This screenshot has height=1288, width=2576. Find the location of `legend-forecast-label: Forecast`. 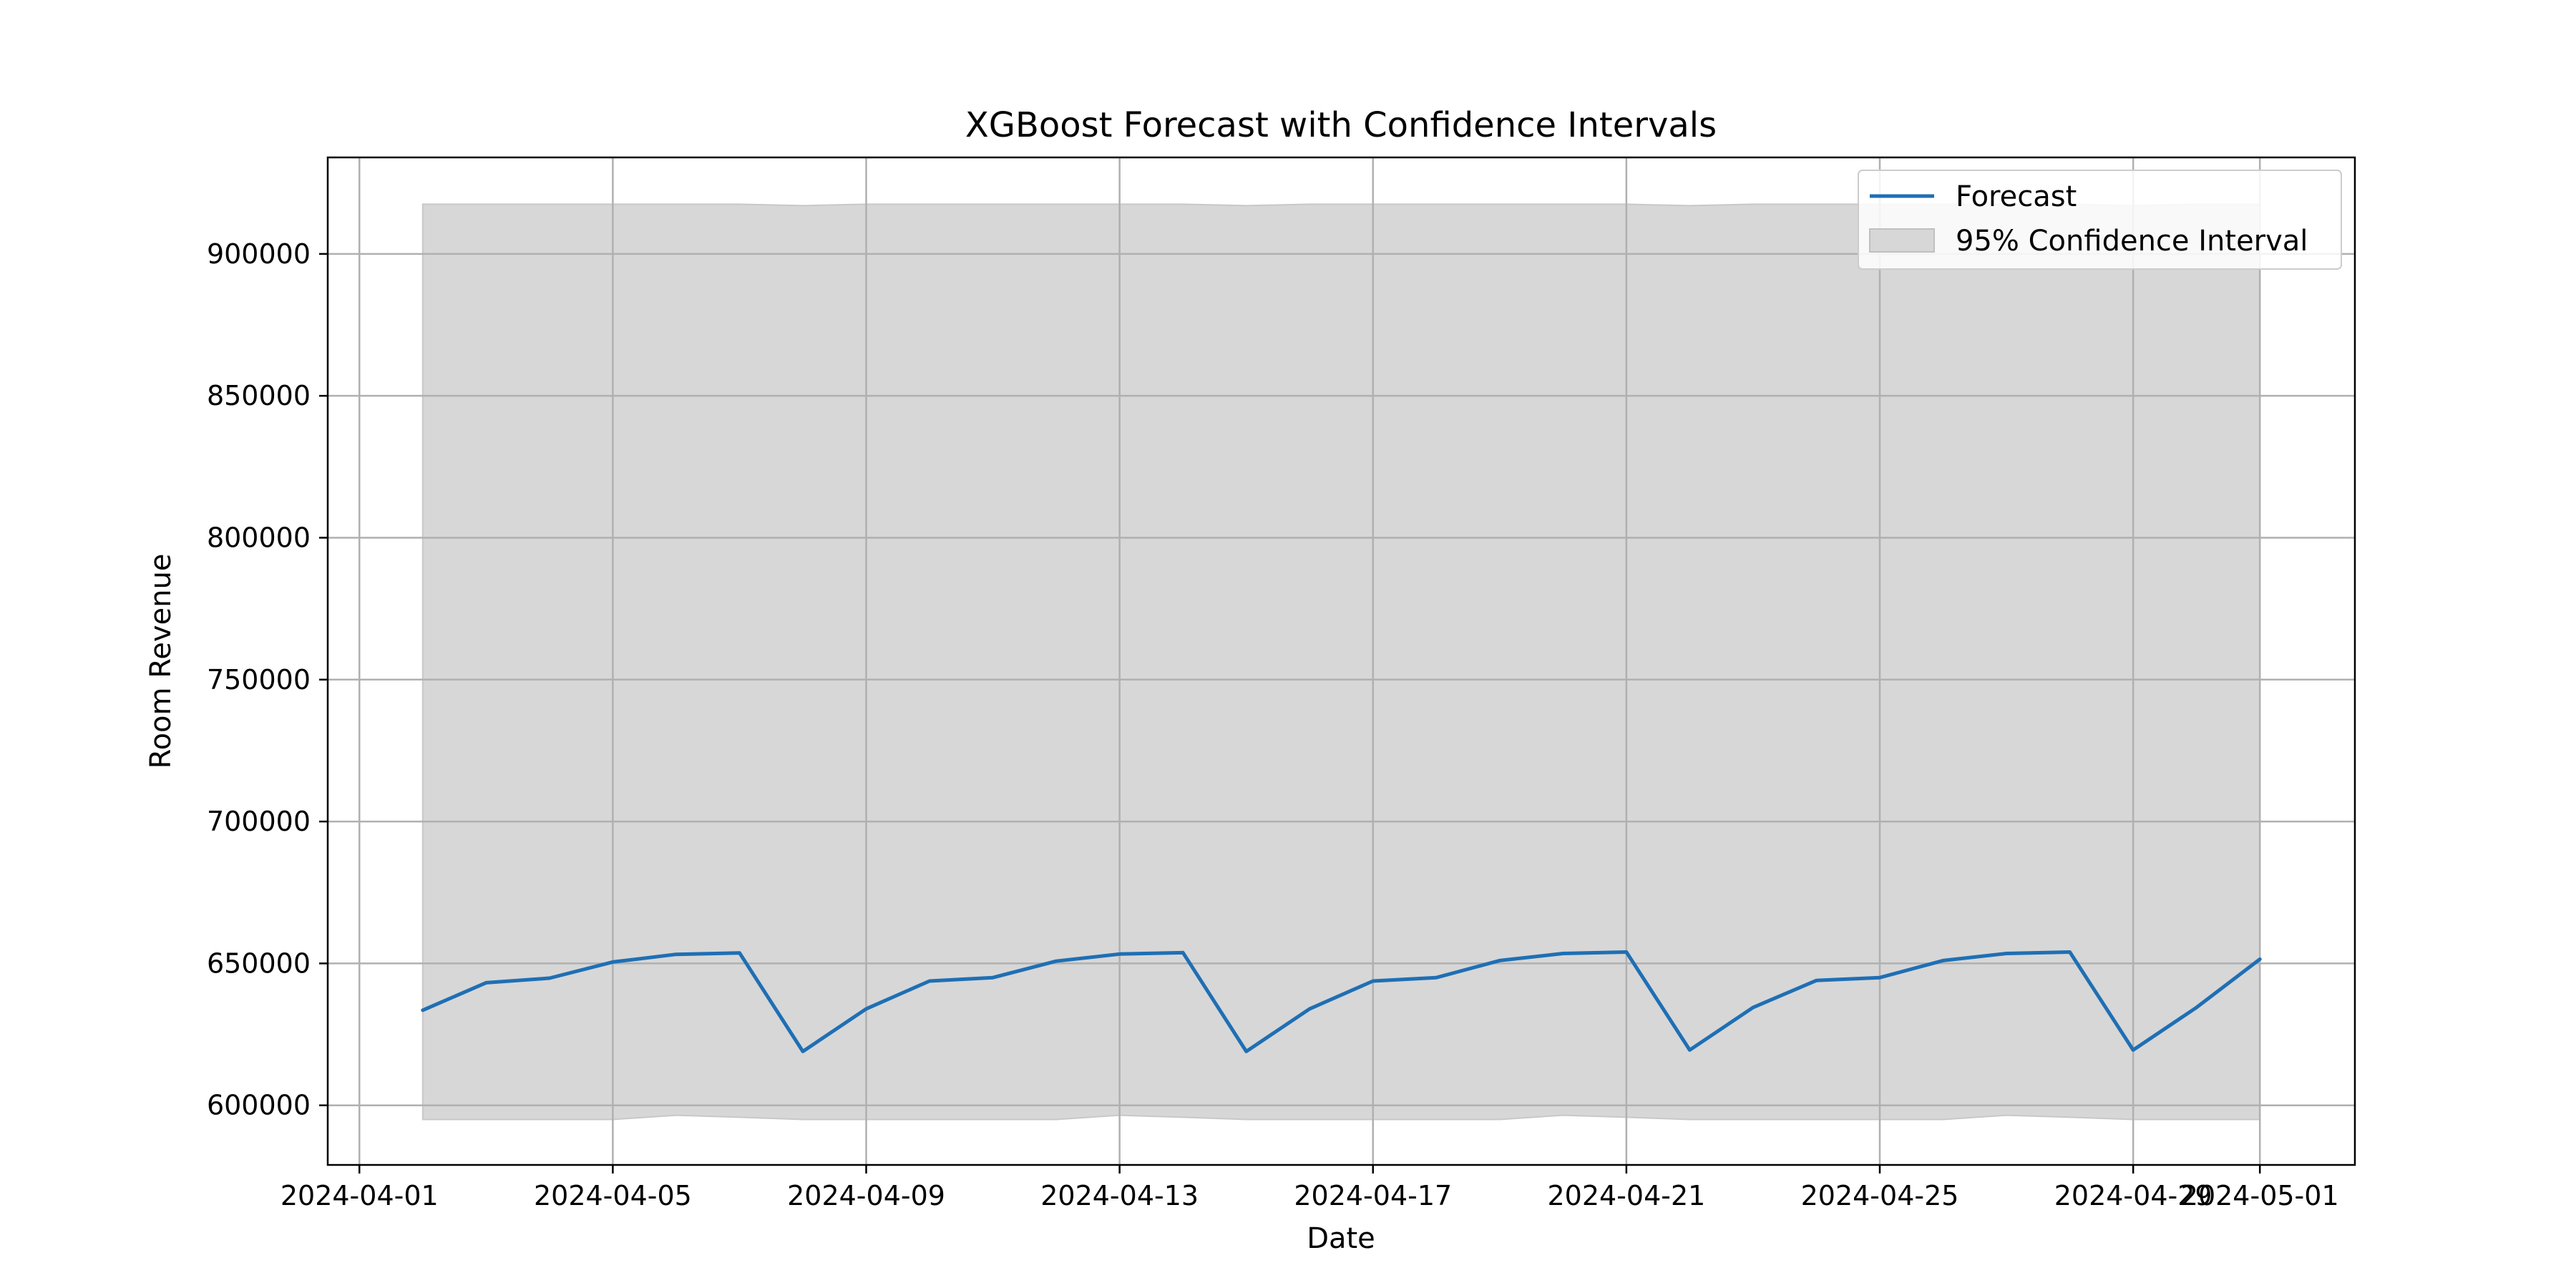

legend-forecast-label: Forecast is located at coordinates (2016, 196).